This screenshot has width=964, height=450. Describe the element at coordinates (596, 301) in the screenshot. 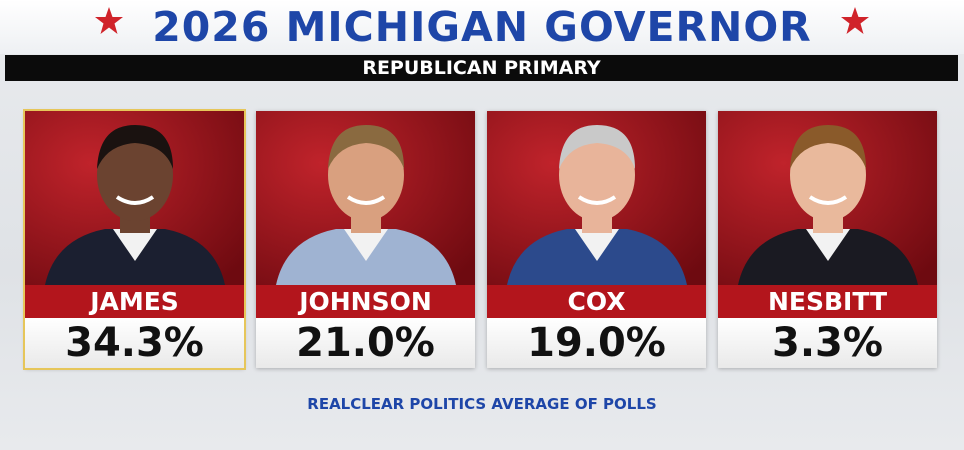

I see `candidate-name: COX` at that location.